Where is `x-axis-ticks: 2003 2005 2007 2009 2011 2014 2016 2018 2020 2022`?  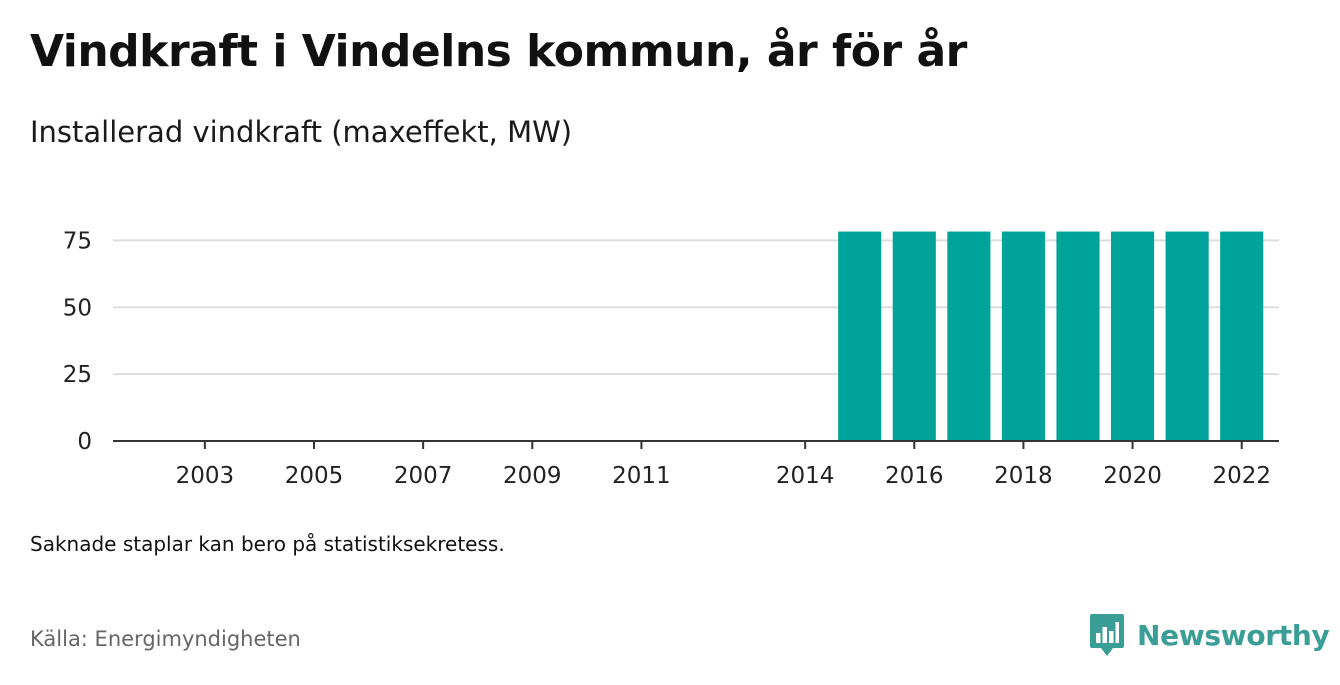 x-axis-ticks: 2003 2005 2007 2009 2011 2014 2016 2018 2020 2022 is located at coordinates (723, 465).